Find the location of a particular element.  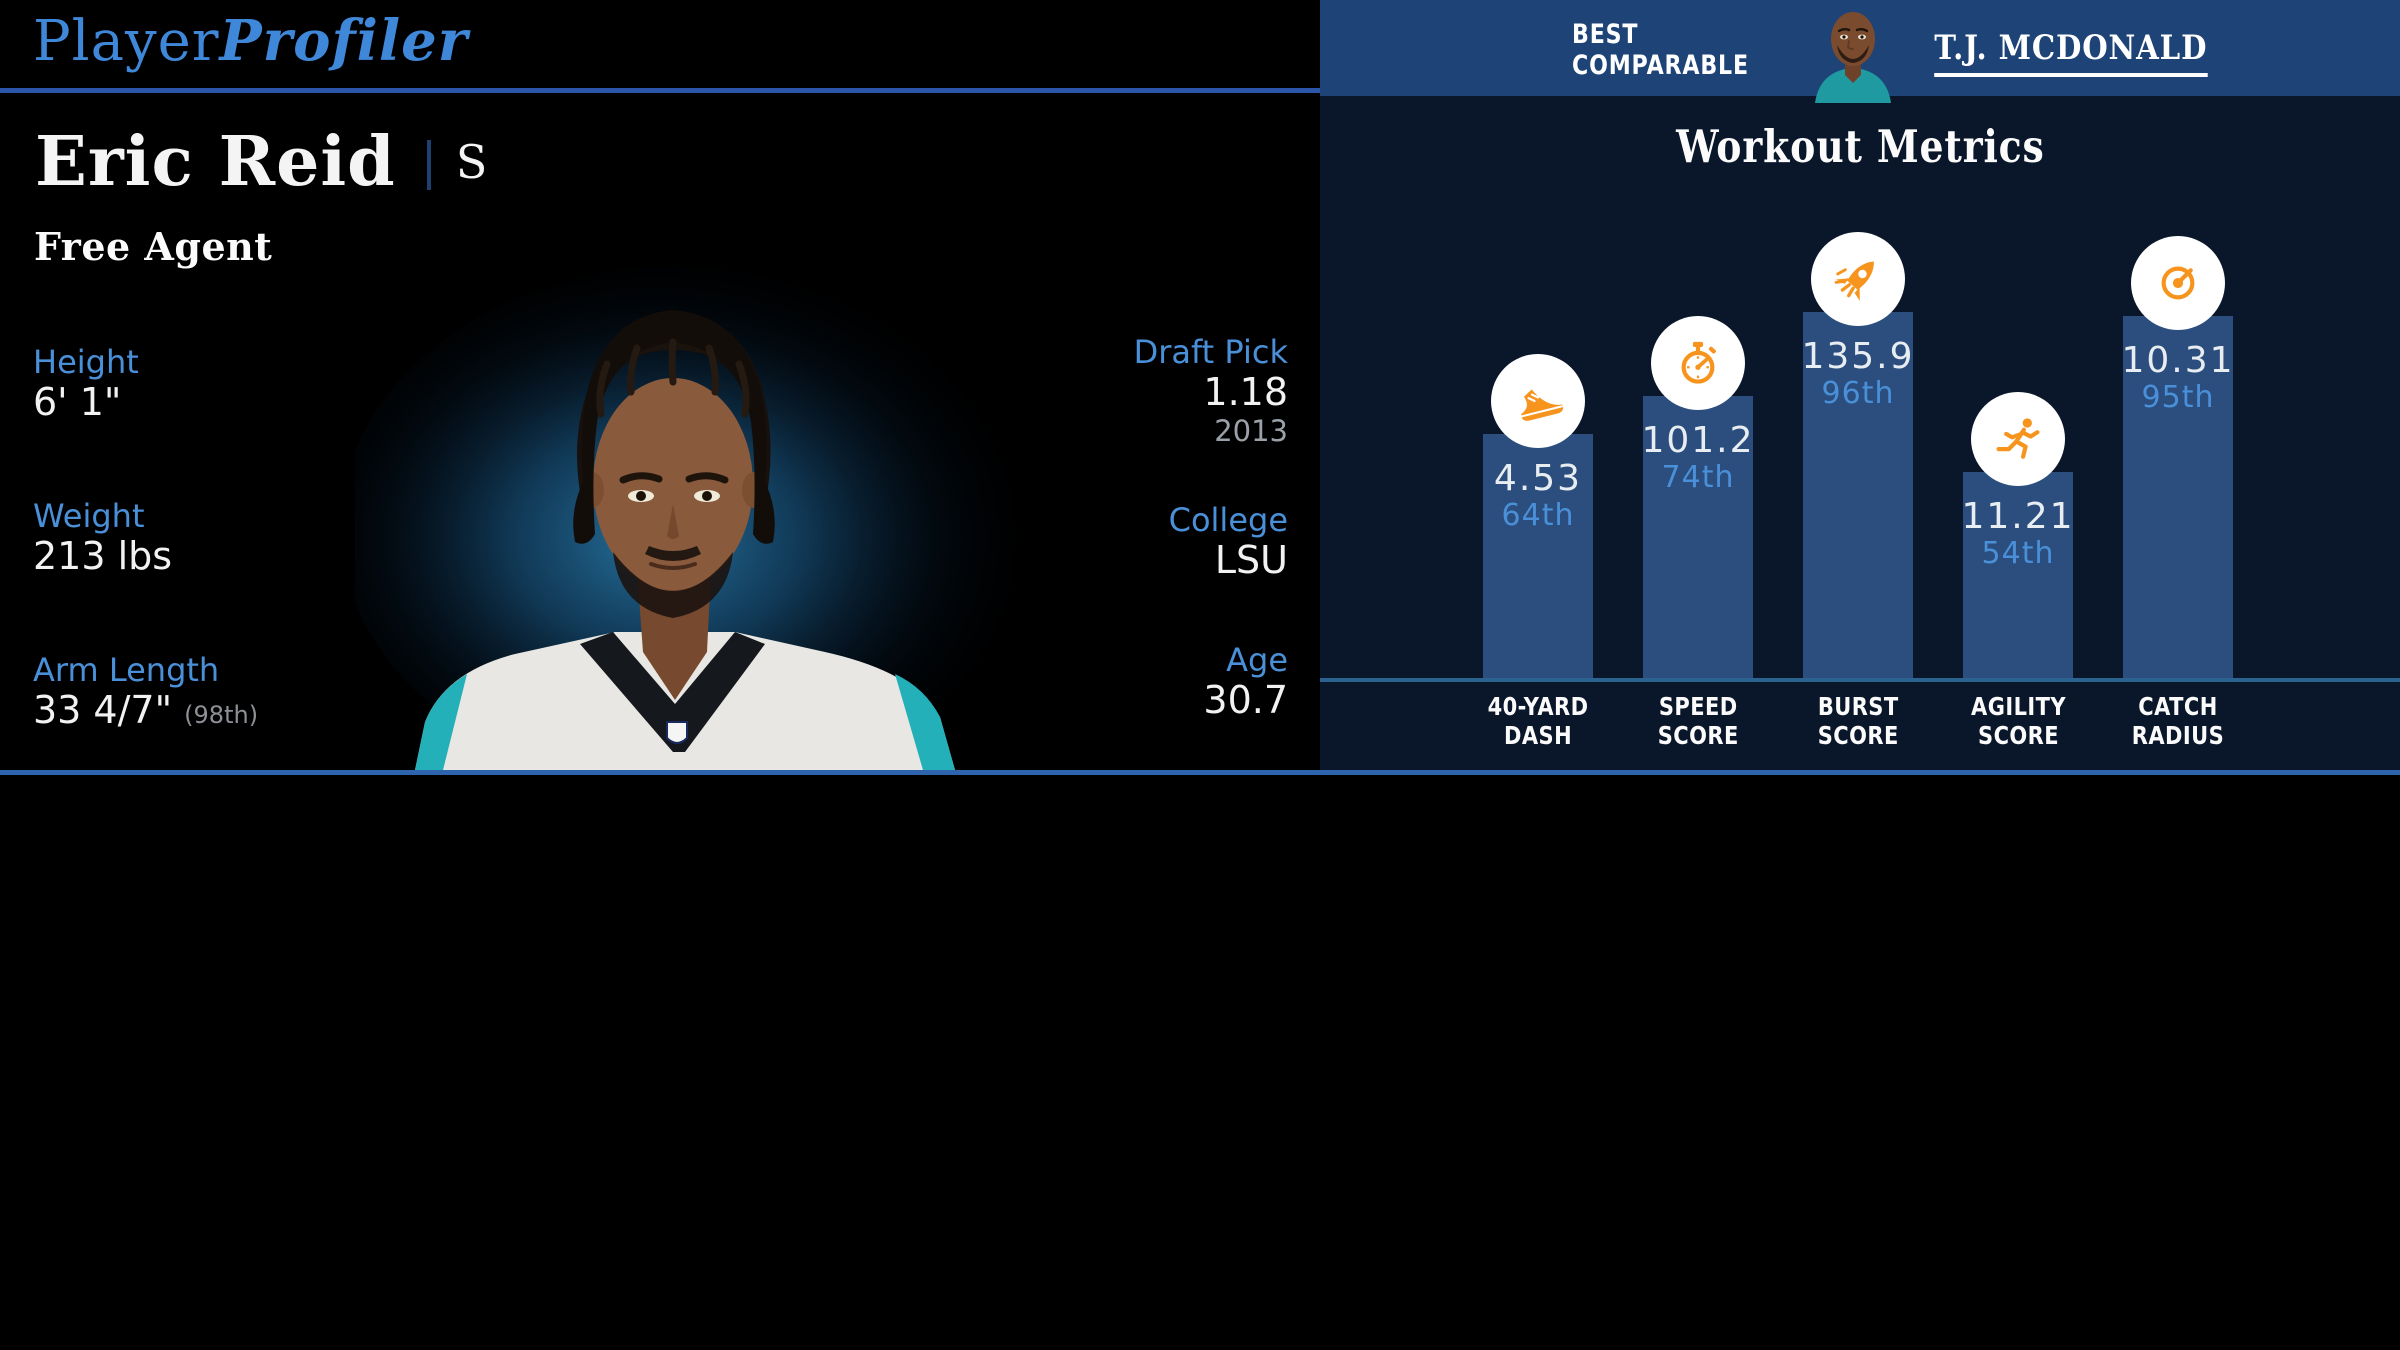

bar-label-speed-score: SPEED SCORE is located at coordinates (1698, 721).